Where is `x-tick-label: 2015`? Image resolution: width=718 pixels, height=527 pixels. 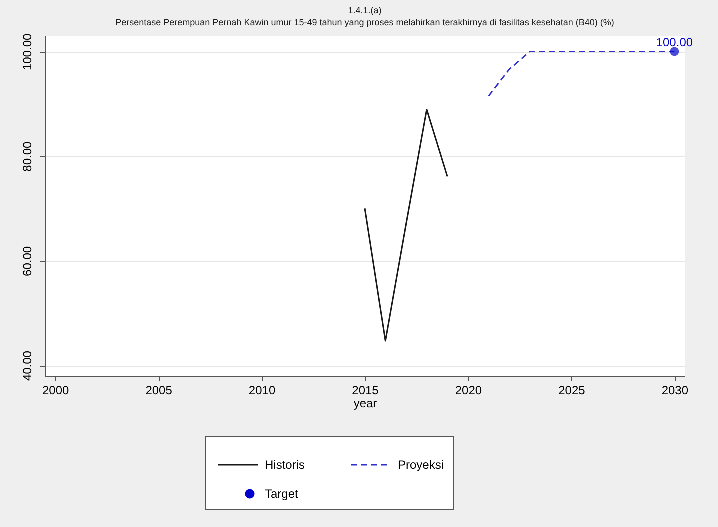
x-tick-label: 2015 is located at coordinates (366, 391).